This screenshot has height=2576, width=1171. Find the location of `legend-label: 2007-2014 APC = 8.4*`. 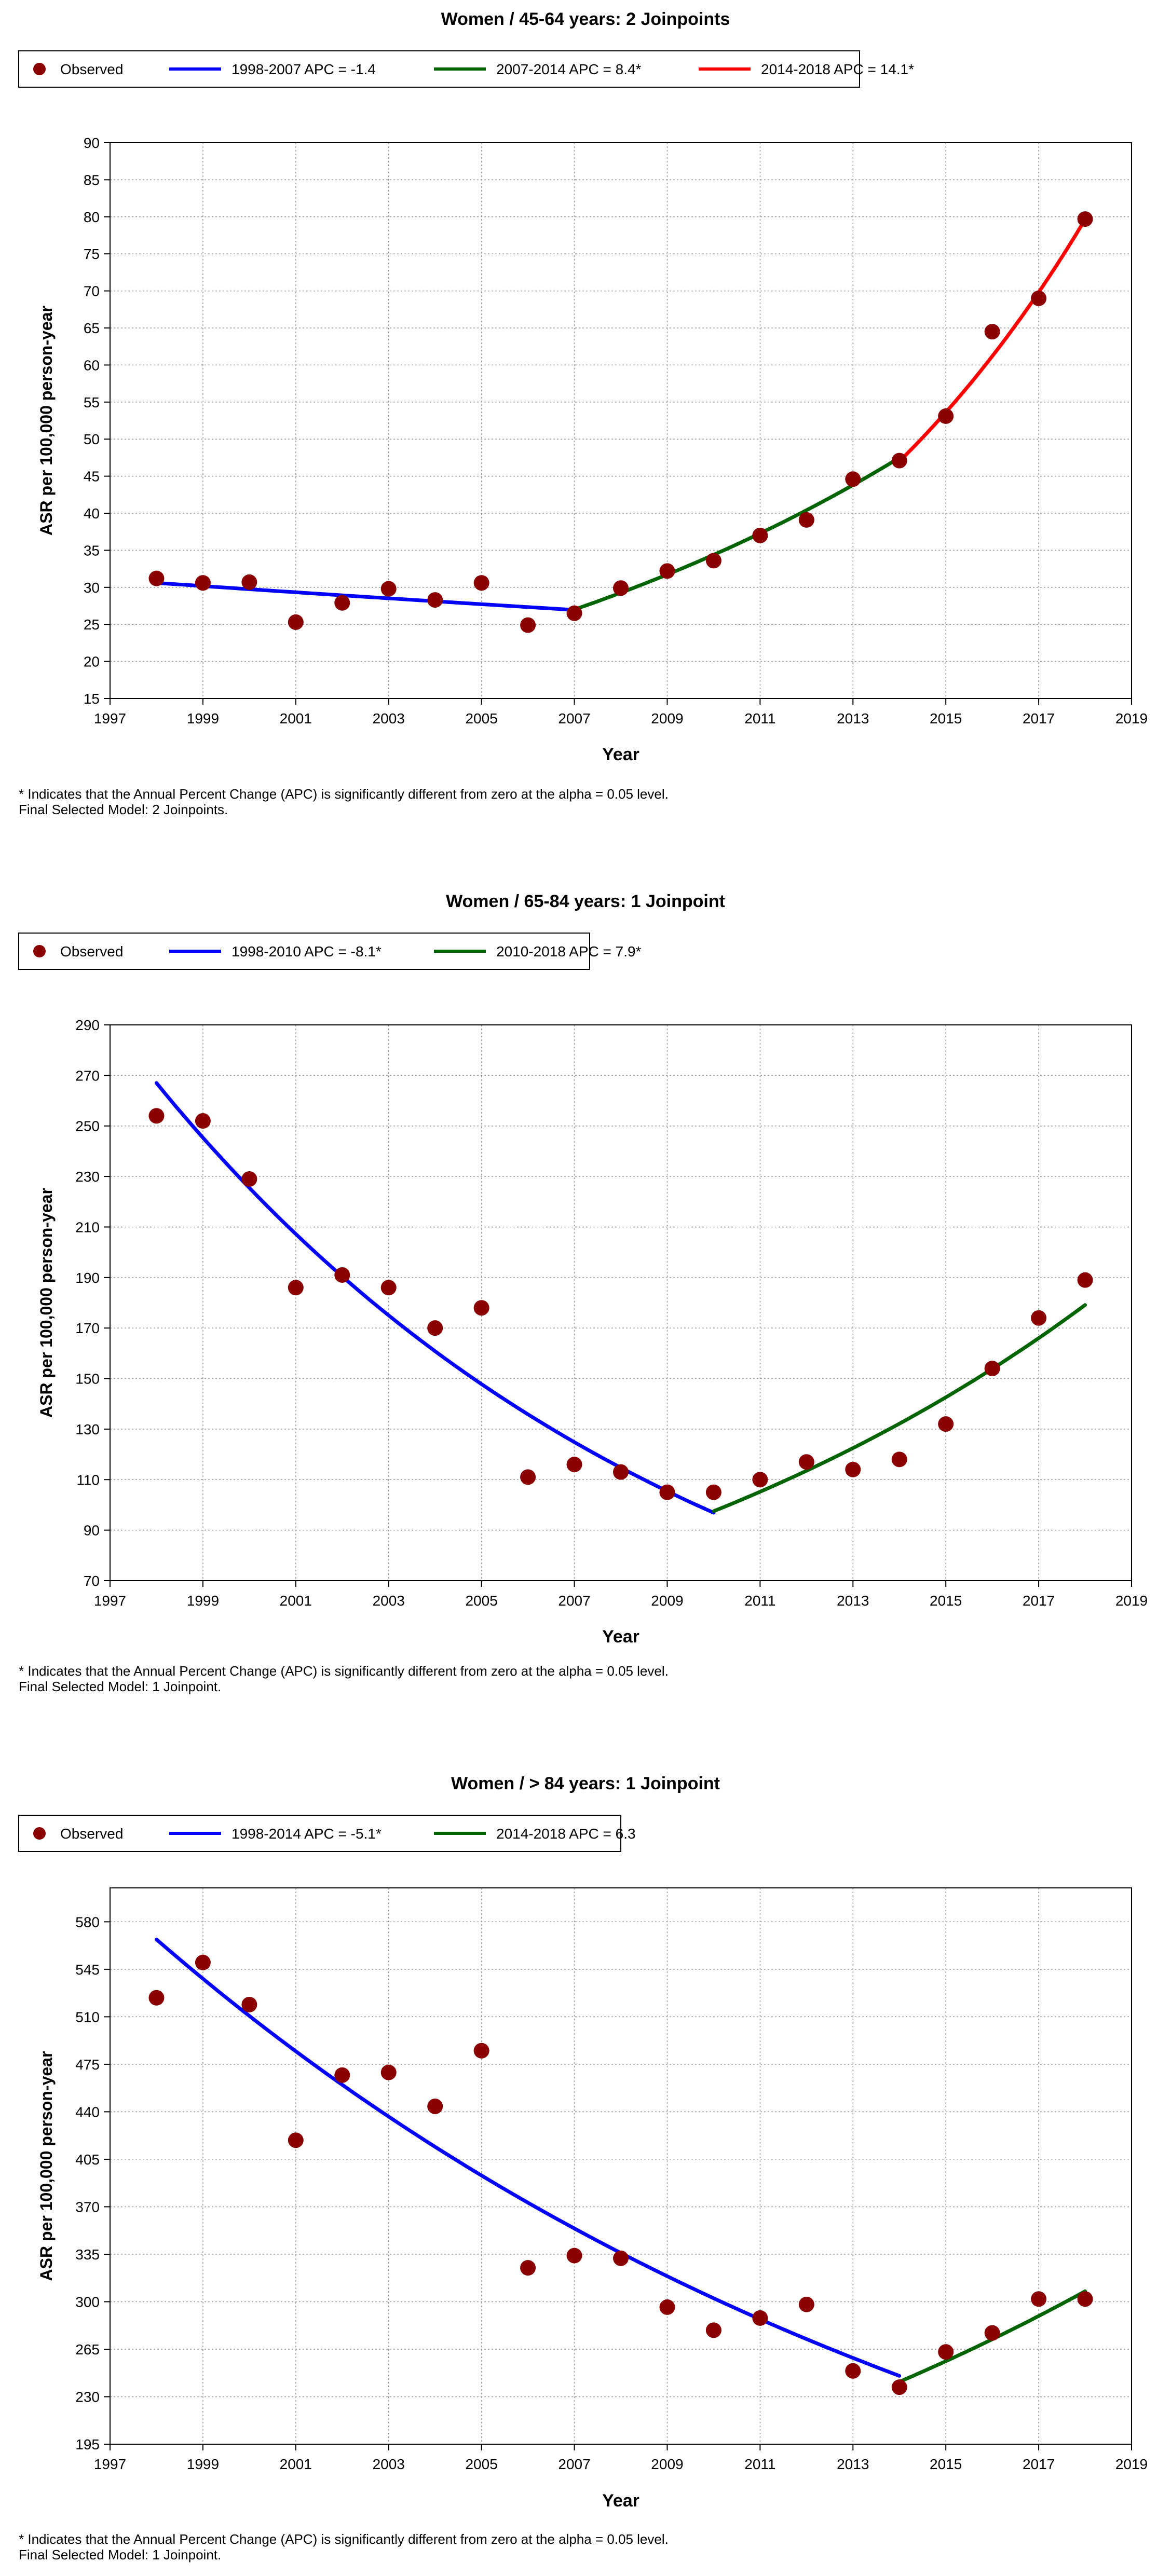

legend-label: 2007-2014 APC = 8.4* is located at coordinates (569, 69).